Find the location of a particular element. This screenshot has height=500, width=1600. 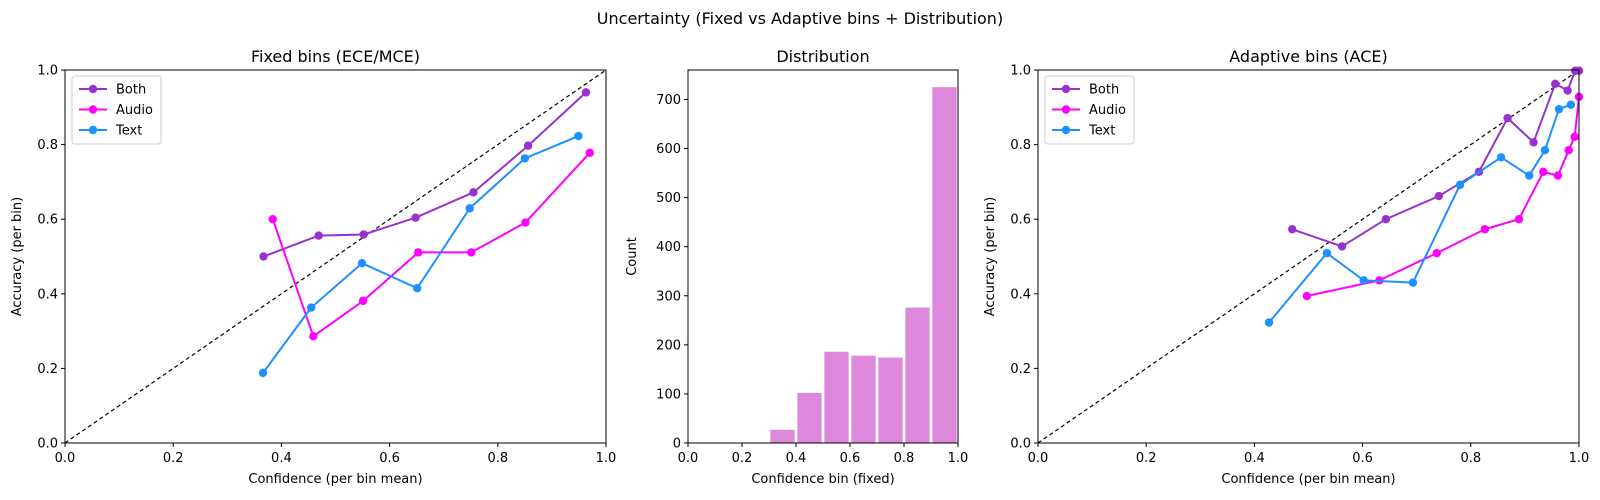

y-tick-label: 300 is located at coordinates (668, 296).